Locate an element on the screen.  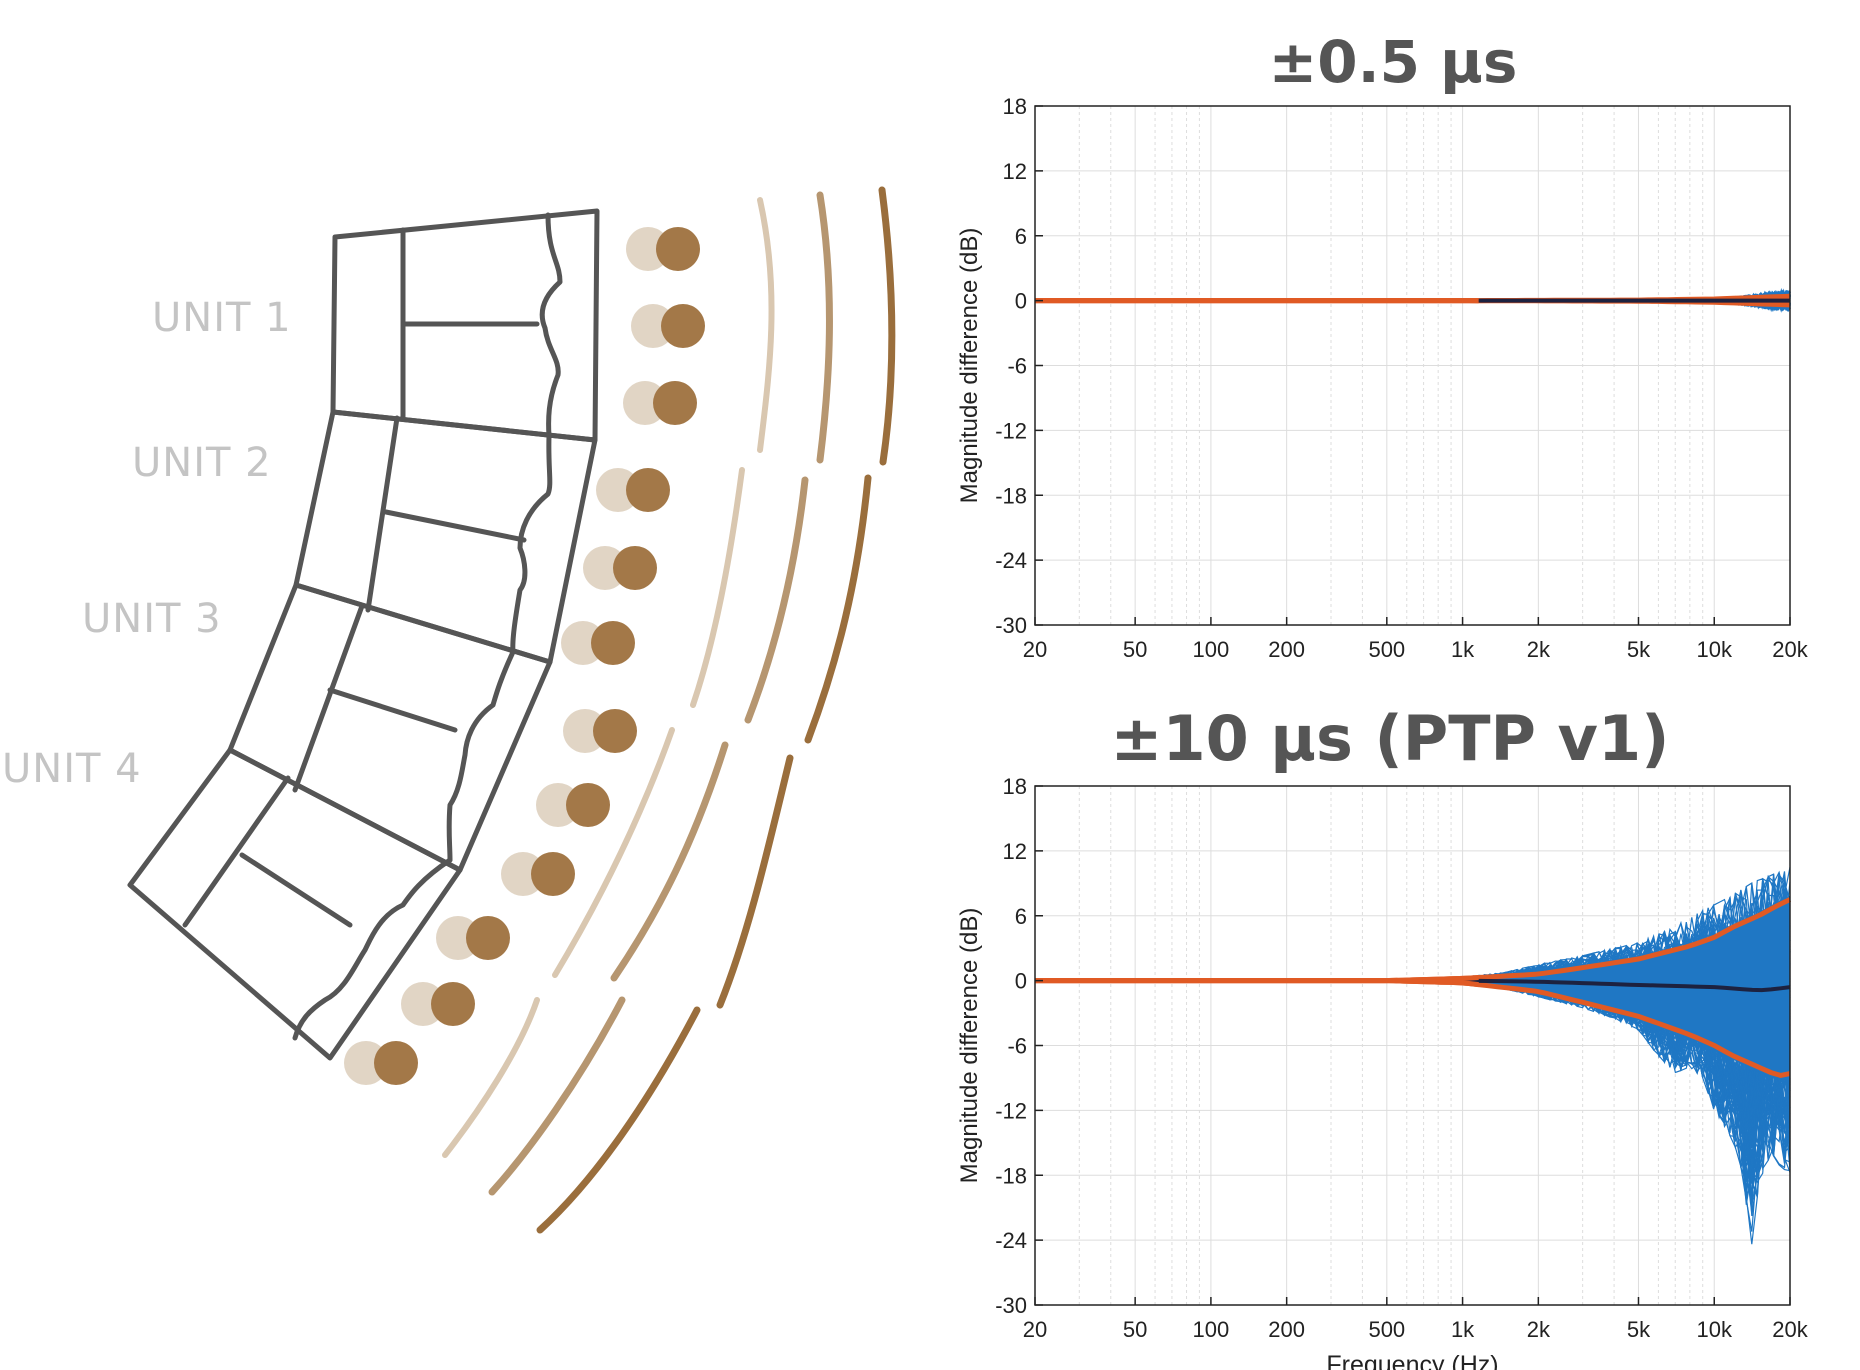
driver-dots is located at coordinates (524, 656).